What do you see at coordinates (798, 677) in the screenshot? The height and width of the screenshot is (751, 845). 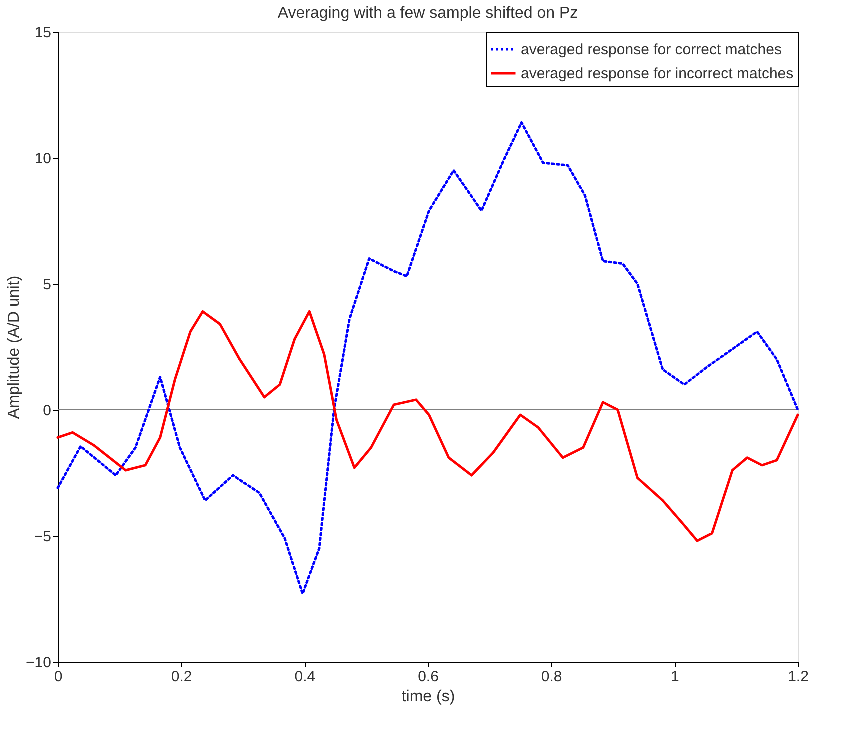 I see `x-tick-label: 1.2` at bounding box center [798, 677].